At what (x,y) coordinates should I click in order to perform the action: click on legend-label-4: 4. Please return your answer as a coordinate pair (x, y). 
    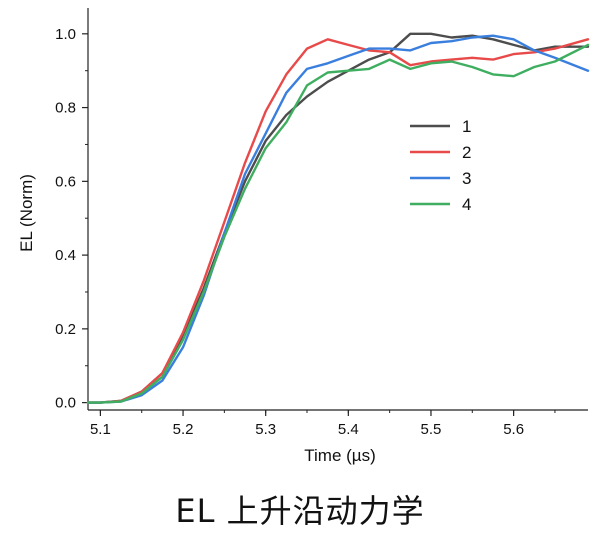
    Looking at the image, I should click on (466, 204).